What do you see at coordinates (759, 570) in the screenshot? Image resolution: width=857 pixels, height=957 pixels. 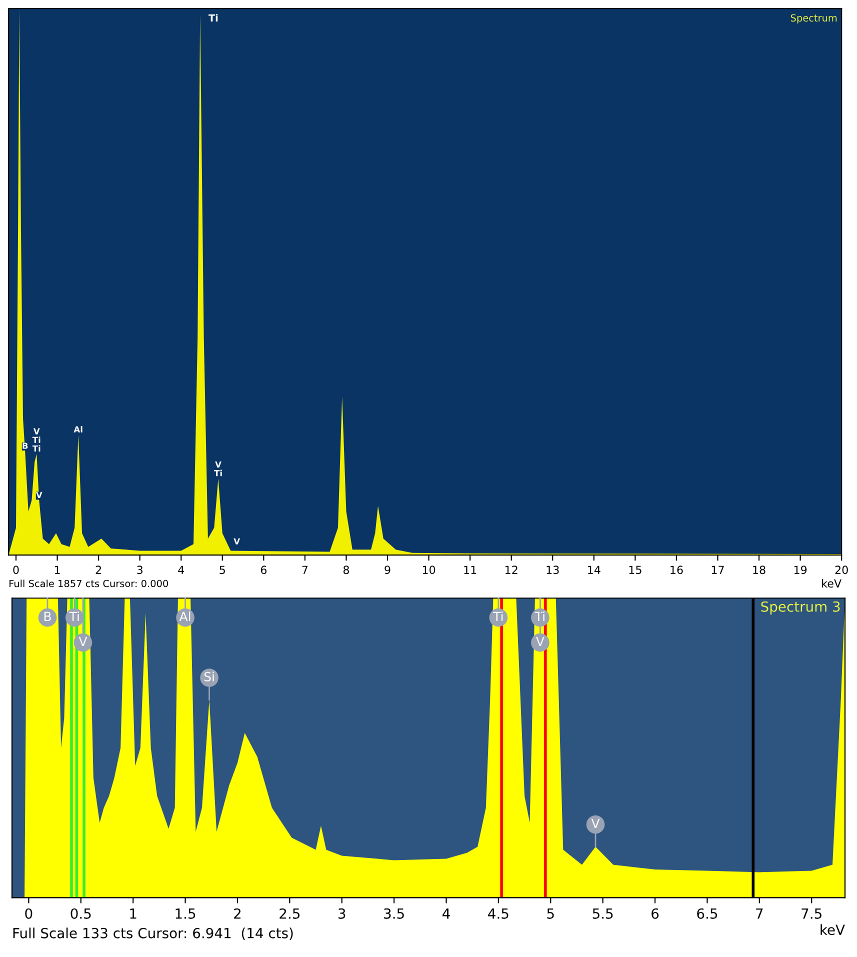 I see `x-tick-label: 18` at bounding box center [759, 570].